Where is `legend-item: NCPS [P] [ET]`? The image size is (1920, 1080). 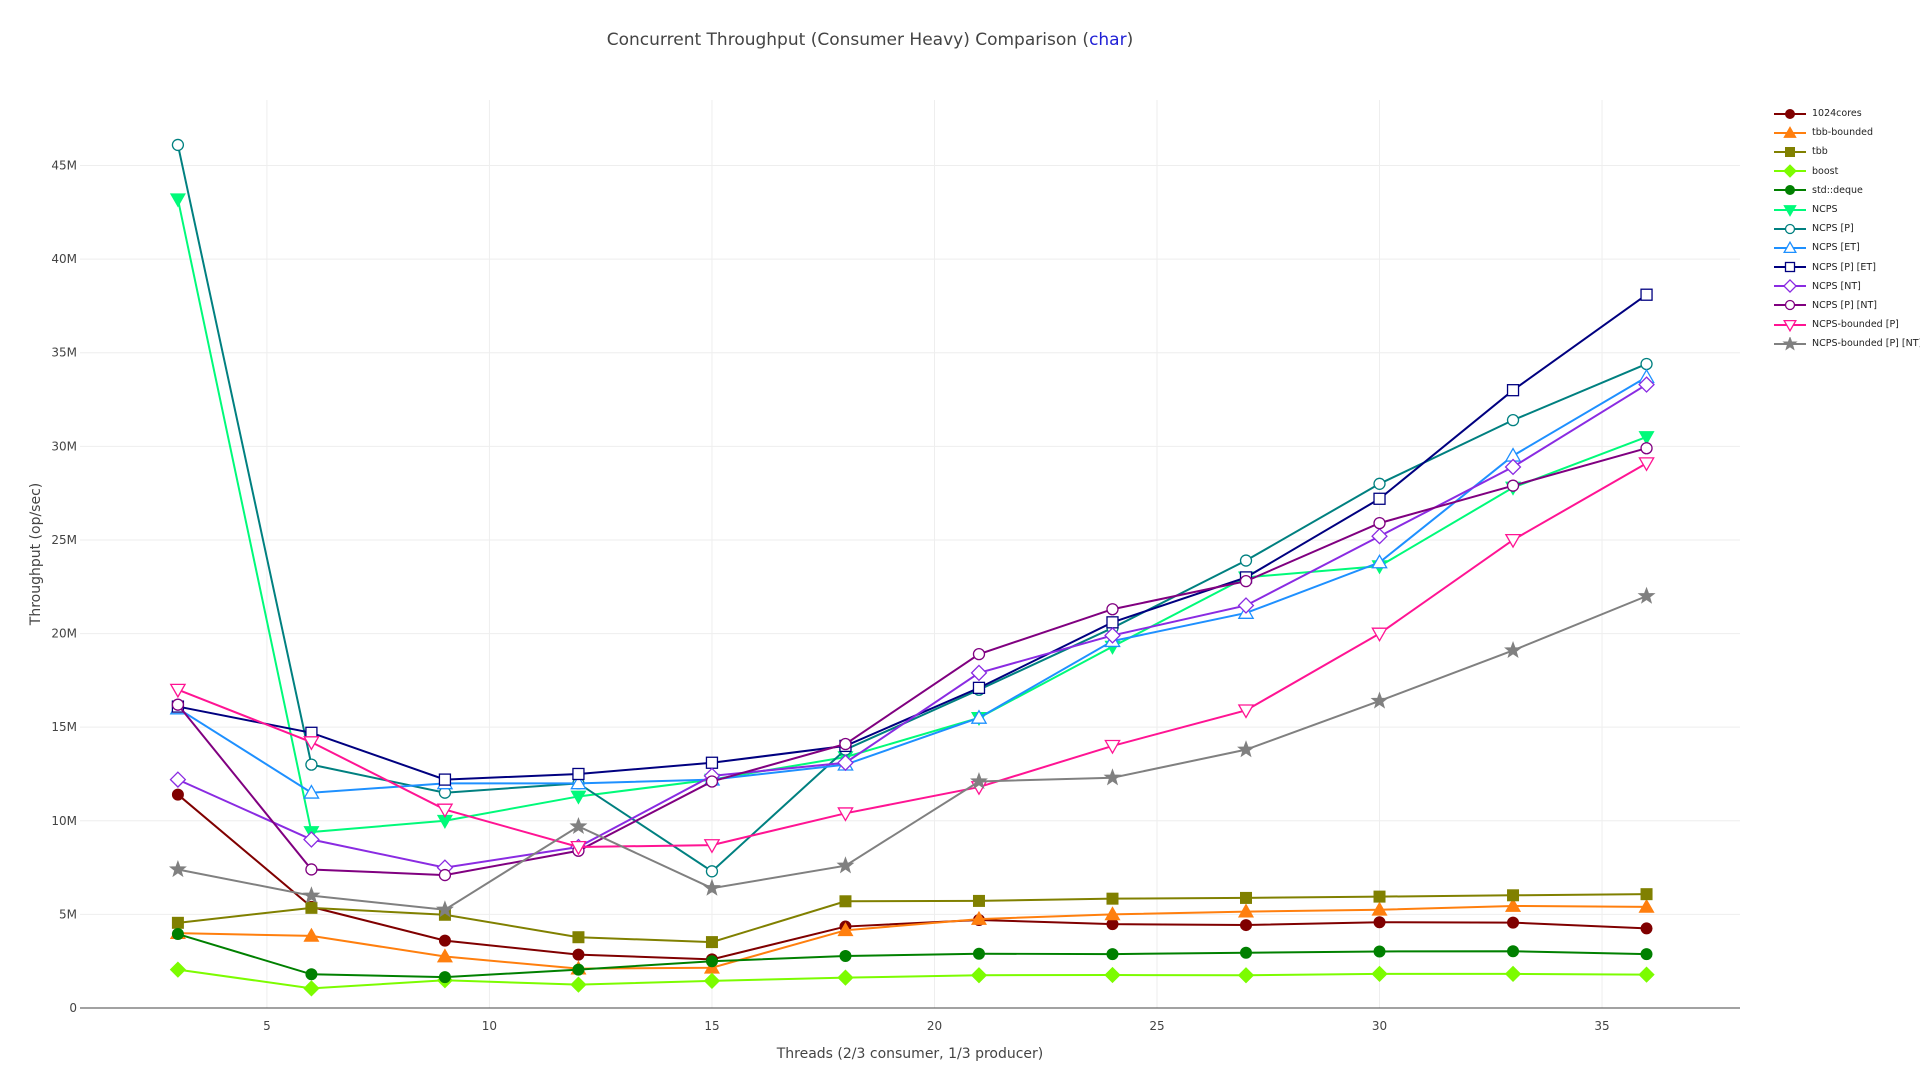
legend-item: NCPS [P] [ET] is located at coordinates (1846, 267).